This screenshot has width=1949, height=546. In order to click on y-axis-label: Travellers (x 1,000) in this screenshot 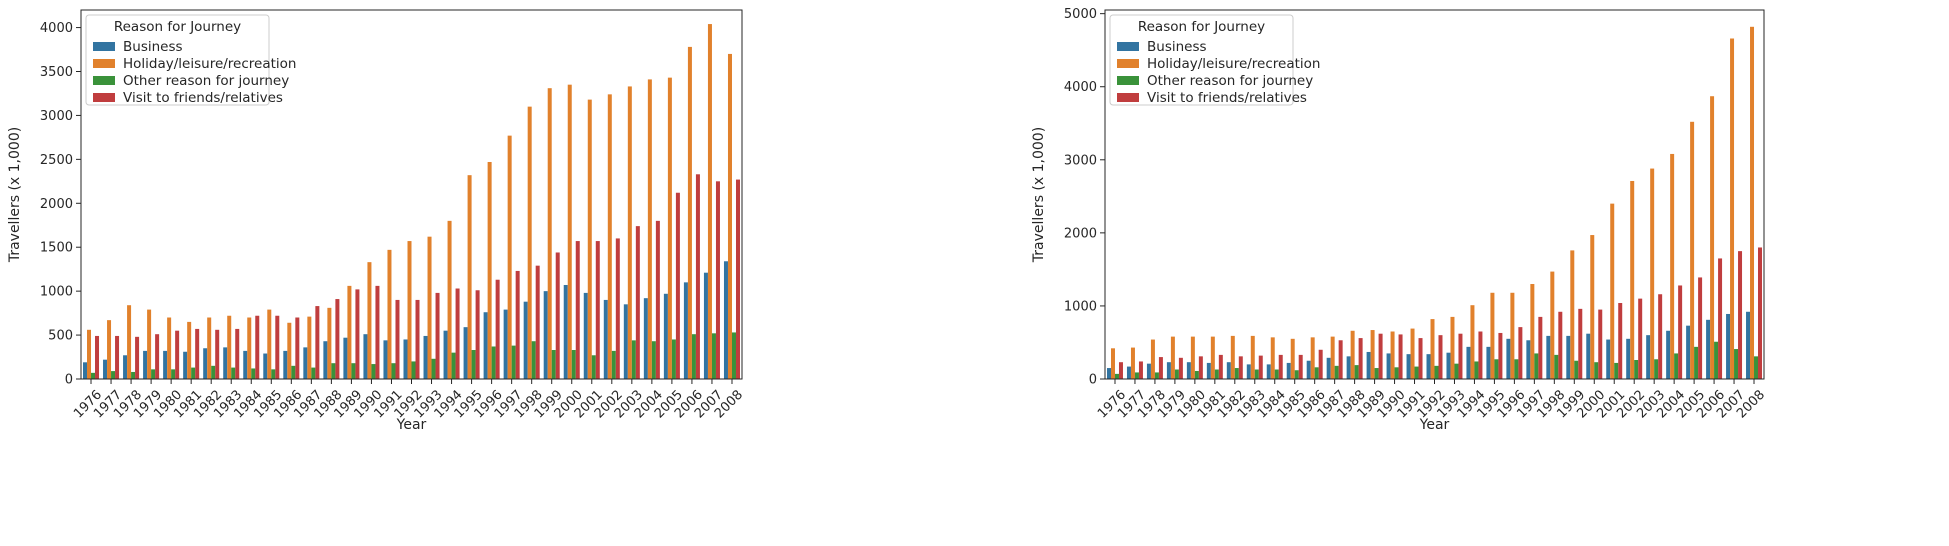, I will do `click(1039, 195)`.